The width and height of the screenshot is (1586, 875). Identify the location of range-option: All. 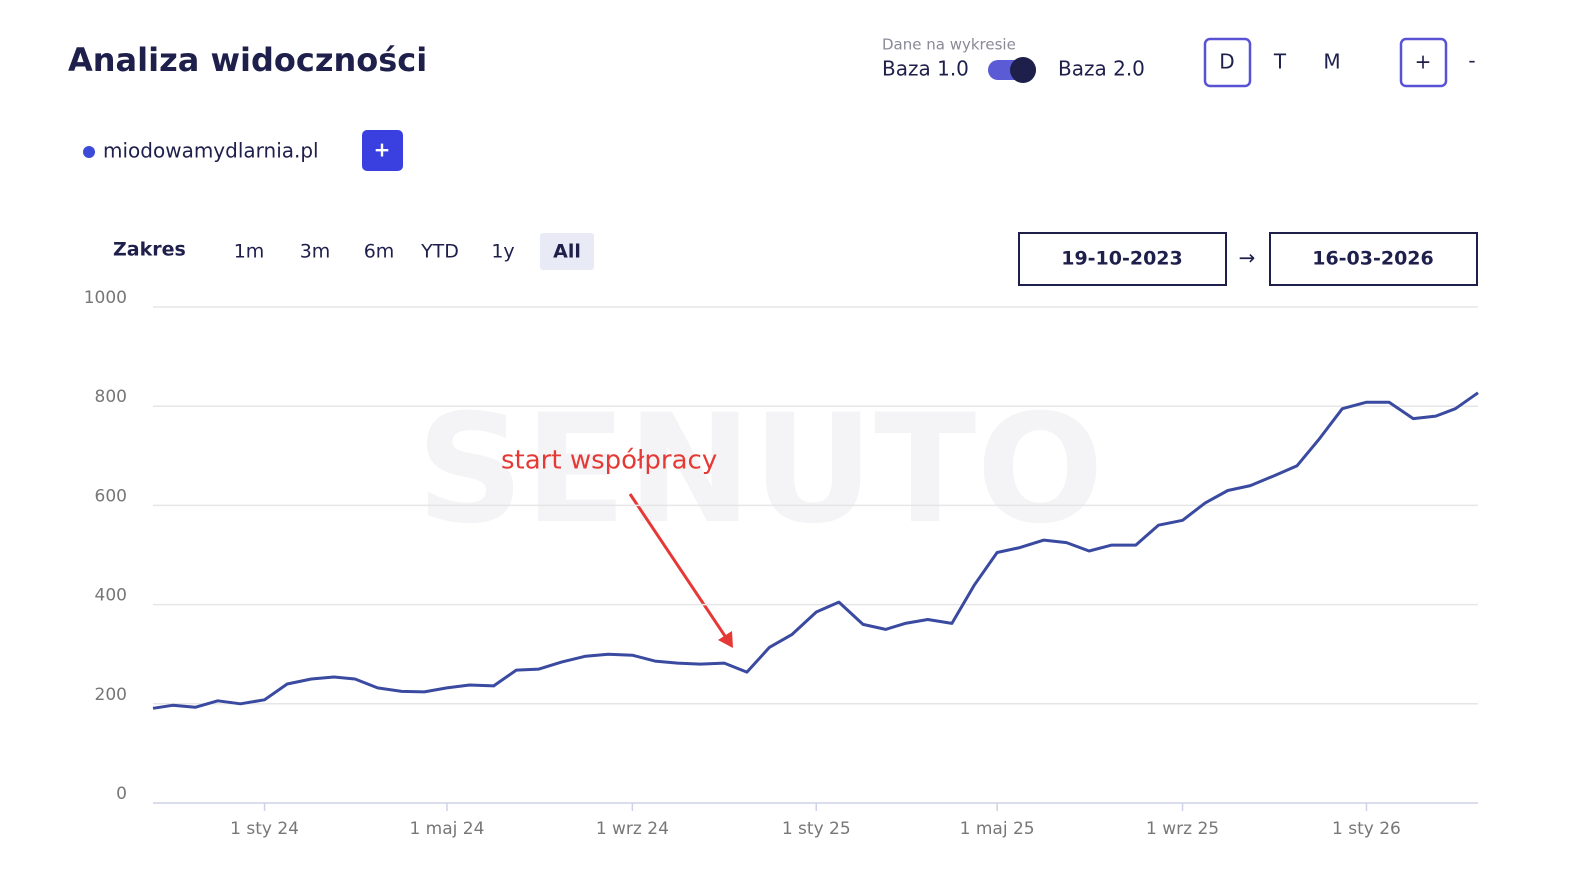
(567, 252).